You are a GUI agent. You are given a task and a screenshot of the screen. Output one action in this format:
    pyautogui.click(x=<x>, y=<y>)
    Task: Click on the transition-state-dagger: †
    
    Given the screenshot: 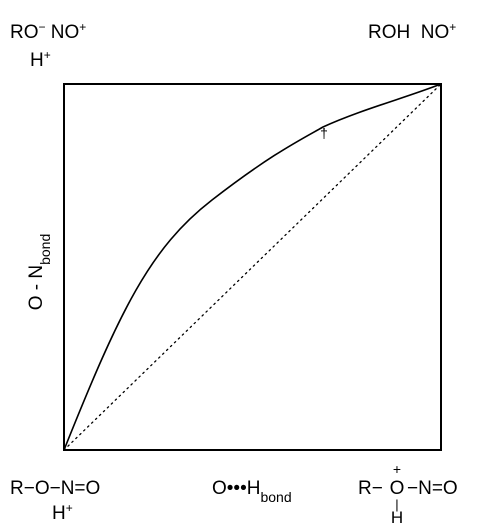 What is the action you would take?
    pyautogui.click(x=324, y=133)
    